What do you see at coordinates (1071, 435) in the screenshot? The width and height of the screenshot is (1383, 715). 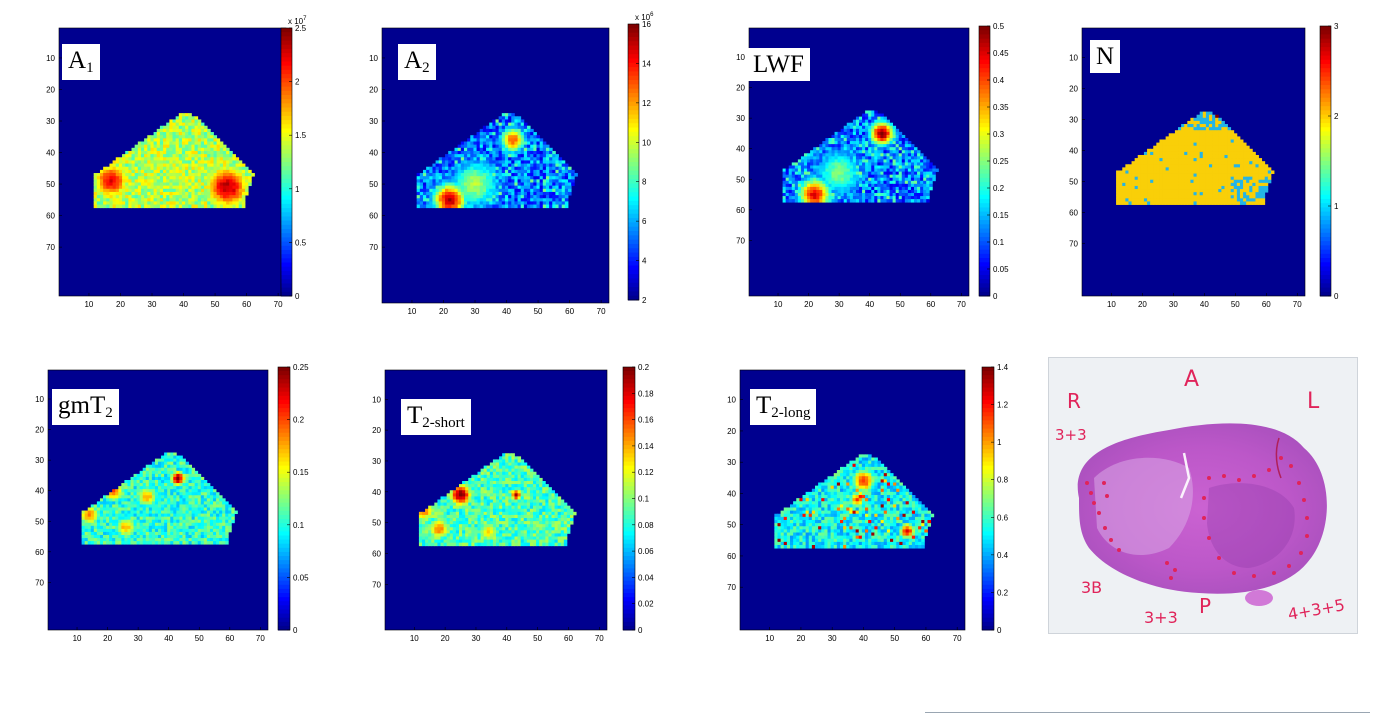 I see `annotation-3p3-top: 3+3` at bounding box center [1071, 435].